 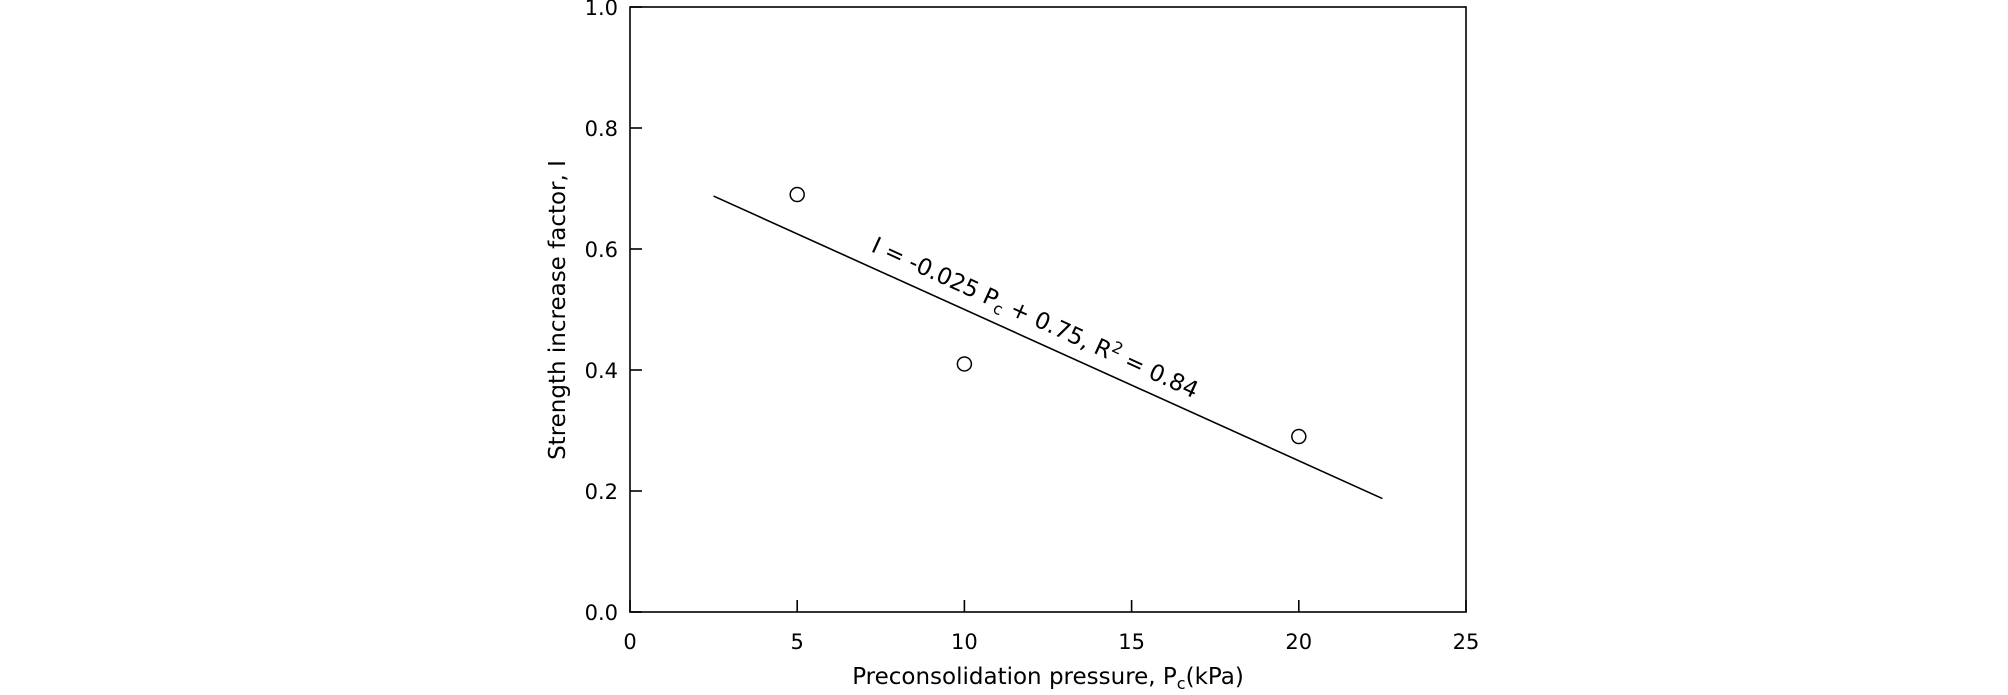 I want to click on regression-equation: I = -0.025 Pc + 0.75, R2 = 0.84, so click(x=1034, y=318).